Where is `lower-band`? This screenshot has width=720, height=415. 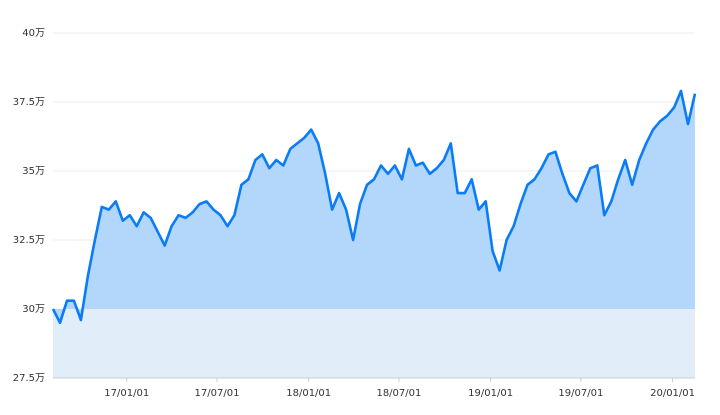
lower-band is located at coordinates (374, 343).